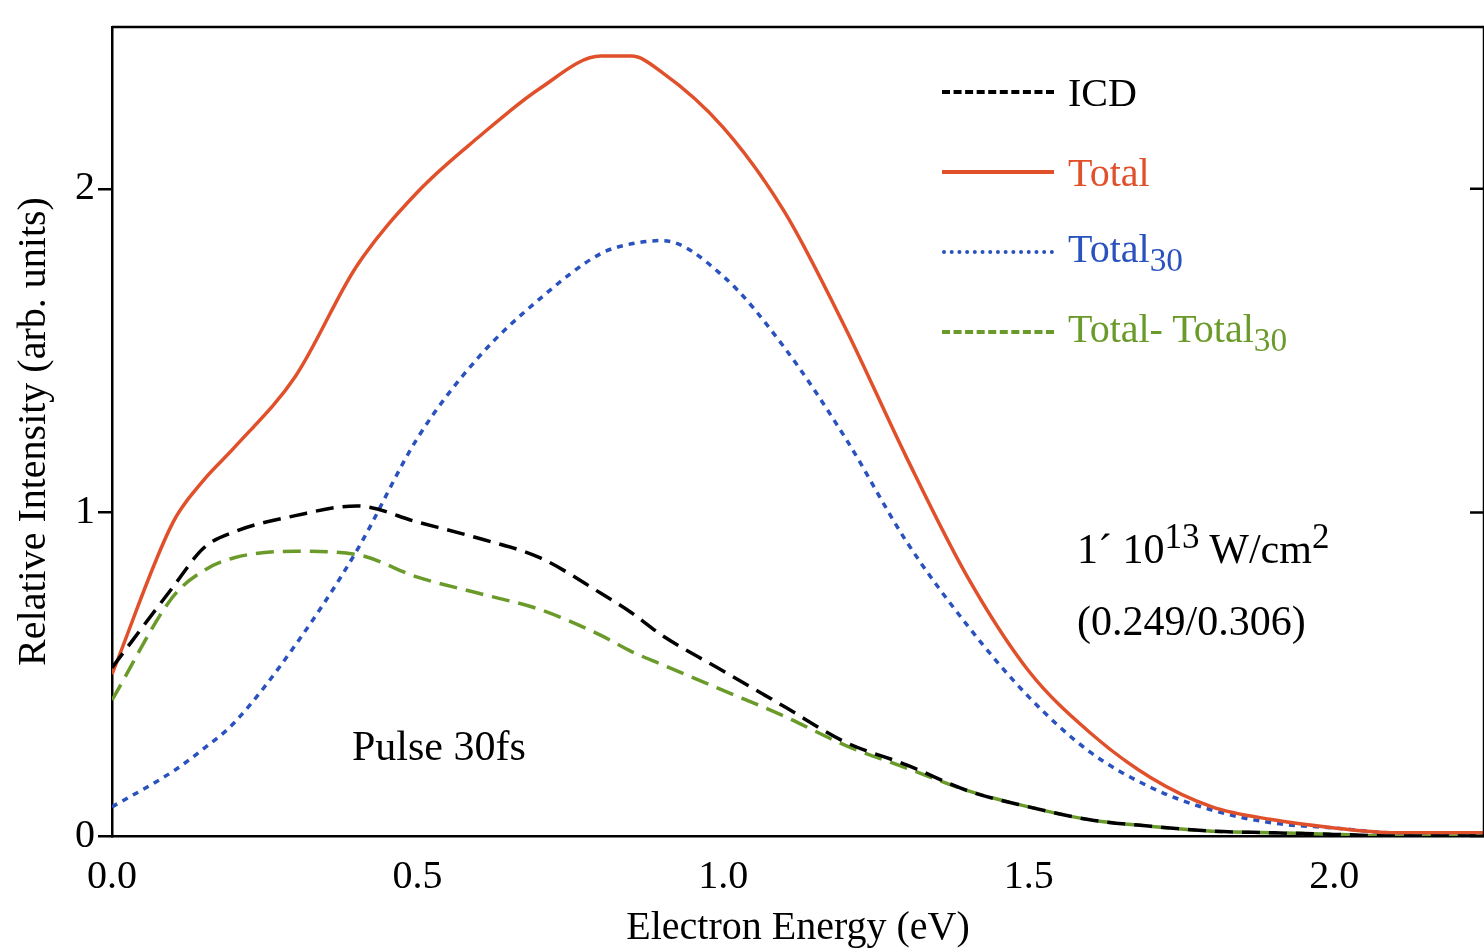 The image size is (1484, 952). What do you see at coordinates (1102, 92) in the screenshot?
I see `legend-label: ICD` at bounding box center [1102, 92].